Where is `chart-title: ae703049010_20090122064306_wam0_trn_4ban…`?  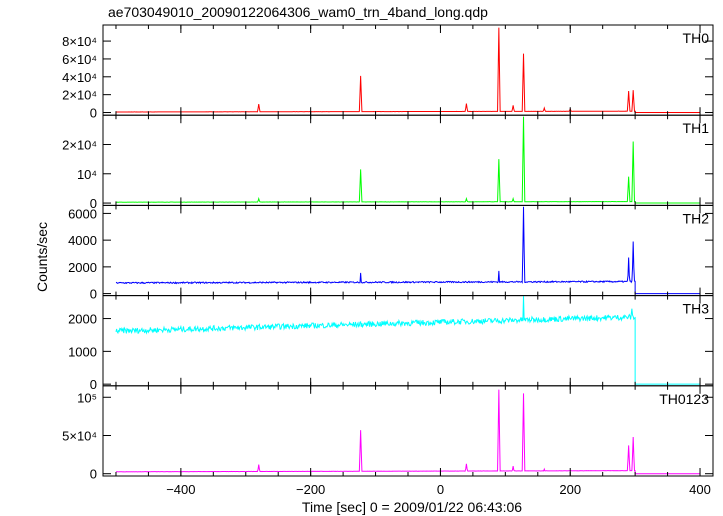
chart-title: ae703049010_20090122064306_wam0_trn_4ban… is located at coordinates (298, 12).